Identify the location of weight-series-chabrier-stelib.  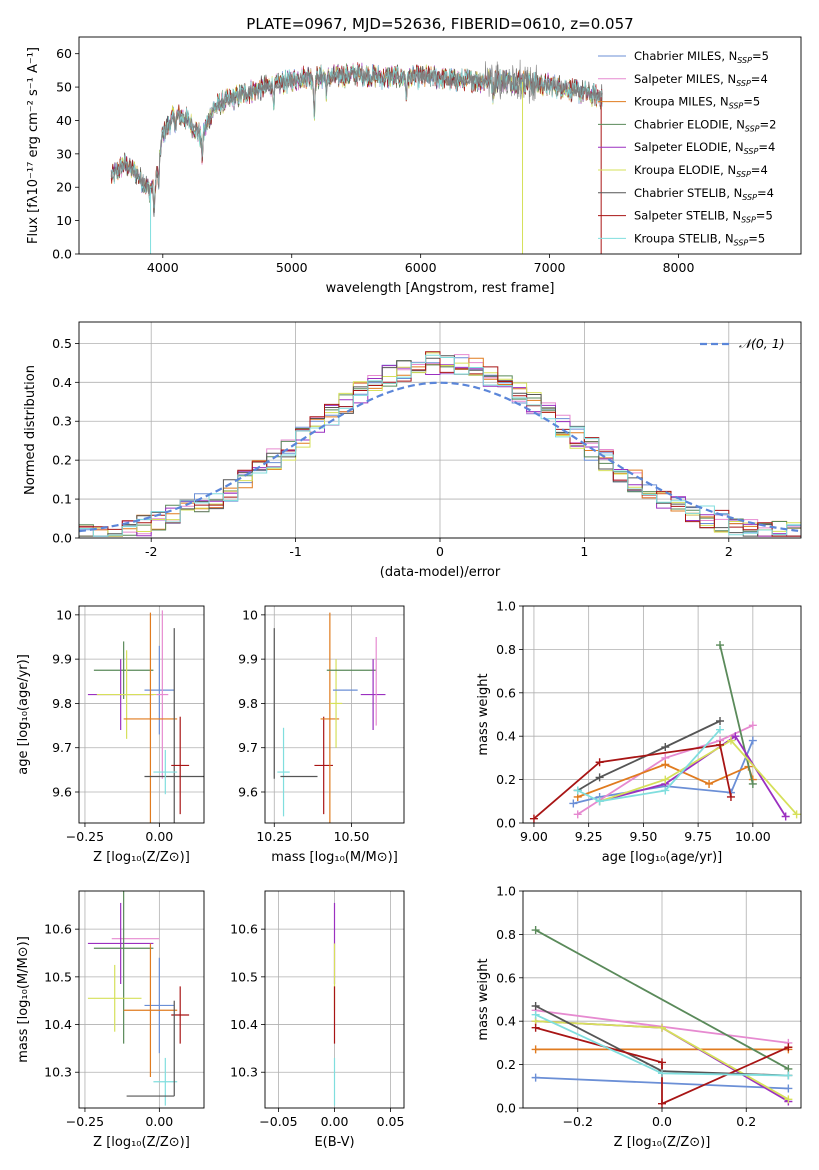
(649, 756).